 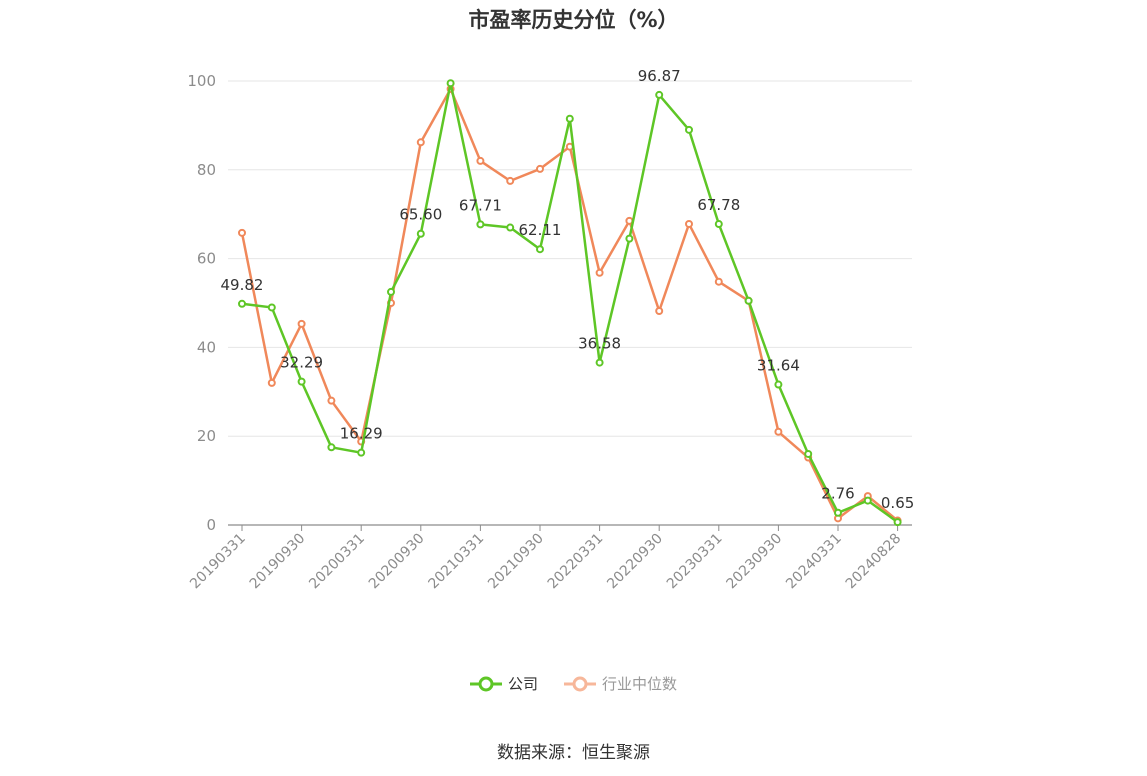 What do you see at coordinates (242, 285) in the screenshot?
I see `company-data-label: 49.82` at bounding box center [242, 285].